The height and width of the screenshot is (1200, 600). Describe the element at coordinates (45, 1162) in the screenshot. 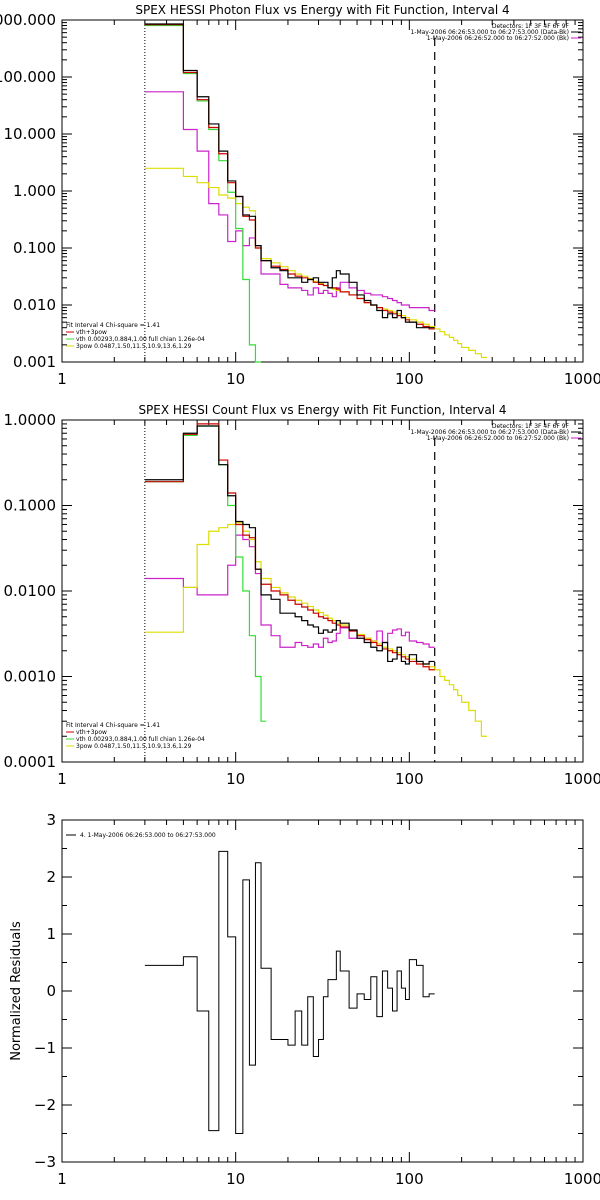

I see `y-tick-label: −3` at that location.